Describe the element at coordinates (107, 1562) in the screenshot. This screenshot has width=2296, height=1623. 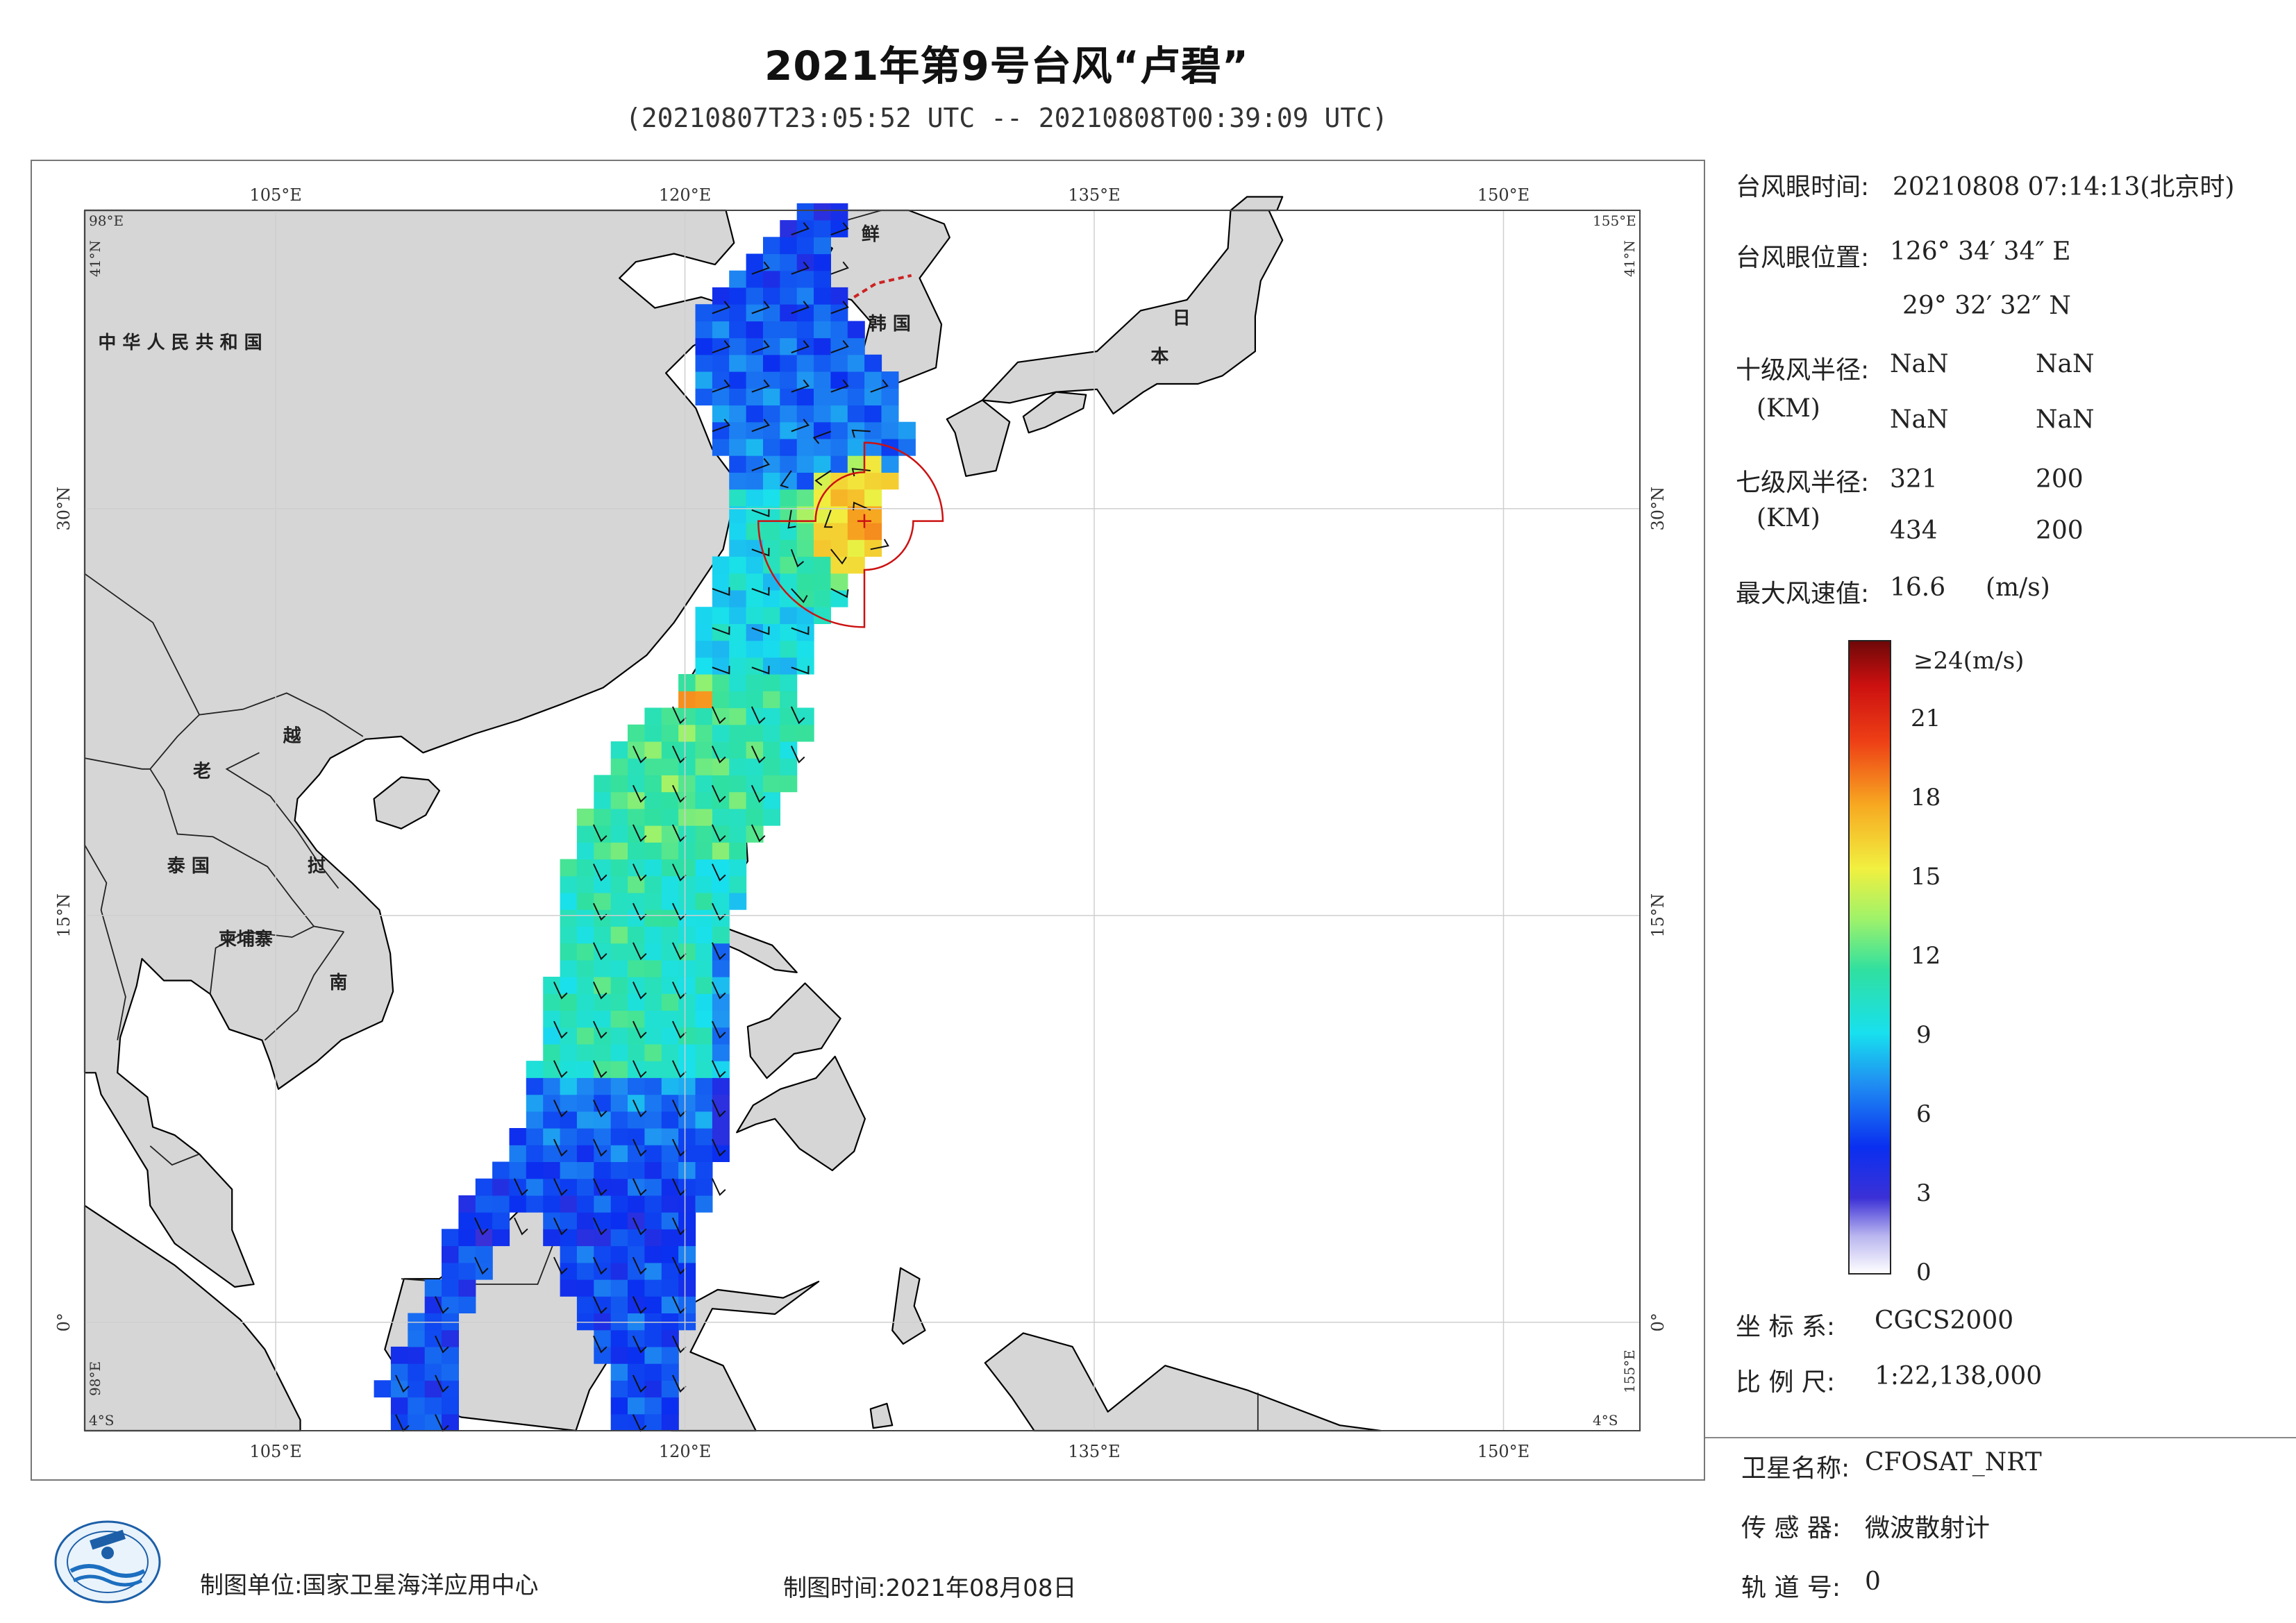
I see `nsoas-logo` at that location.